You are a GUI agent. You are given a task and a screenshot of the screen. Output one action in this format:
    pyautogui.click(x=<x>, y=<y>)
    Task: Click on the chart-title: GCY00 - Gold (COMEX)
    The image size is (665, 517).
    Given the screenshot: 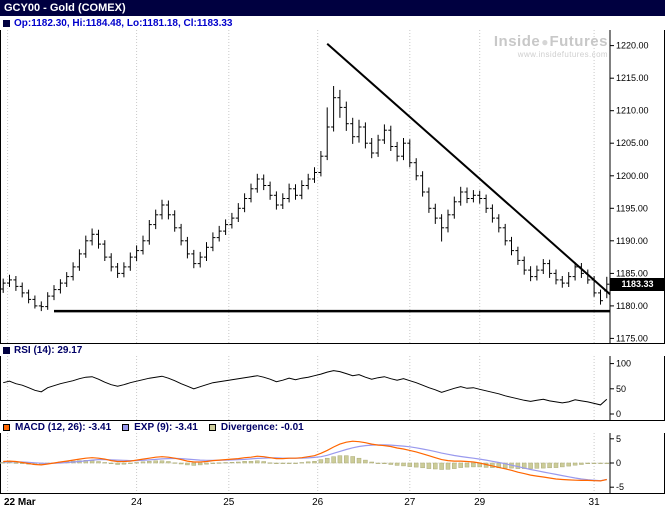 What is the action you would take?
    pyautogui.click(x=65, y=8)
    